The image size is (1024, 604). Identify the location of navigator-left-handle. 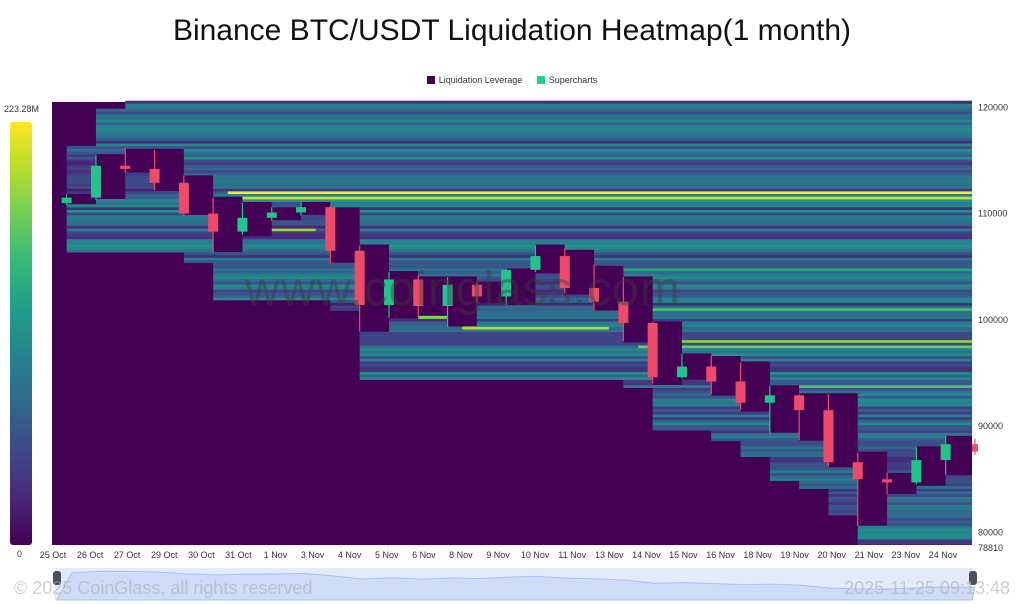
(57, 578).